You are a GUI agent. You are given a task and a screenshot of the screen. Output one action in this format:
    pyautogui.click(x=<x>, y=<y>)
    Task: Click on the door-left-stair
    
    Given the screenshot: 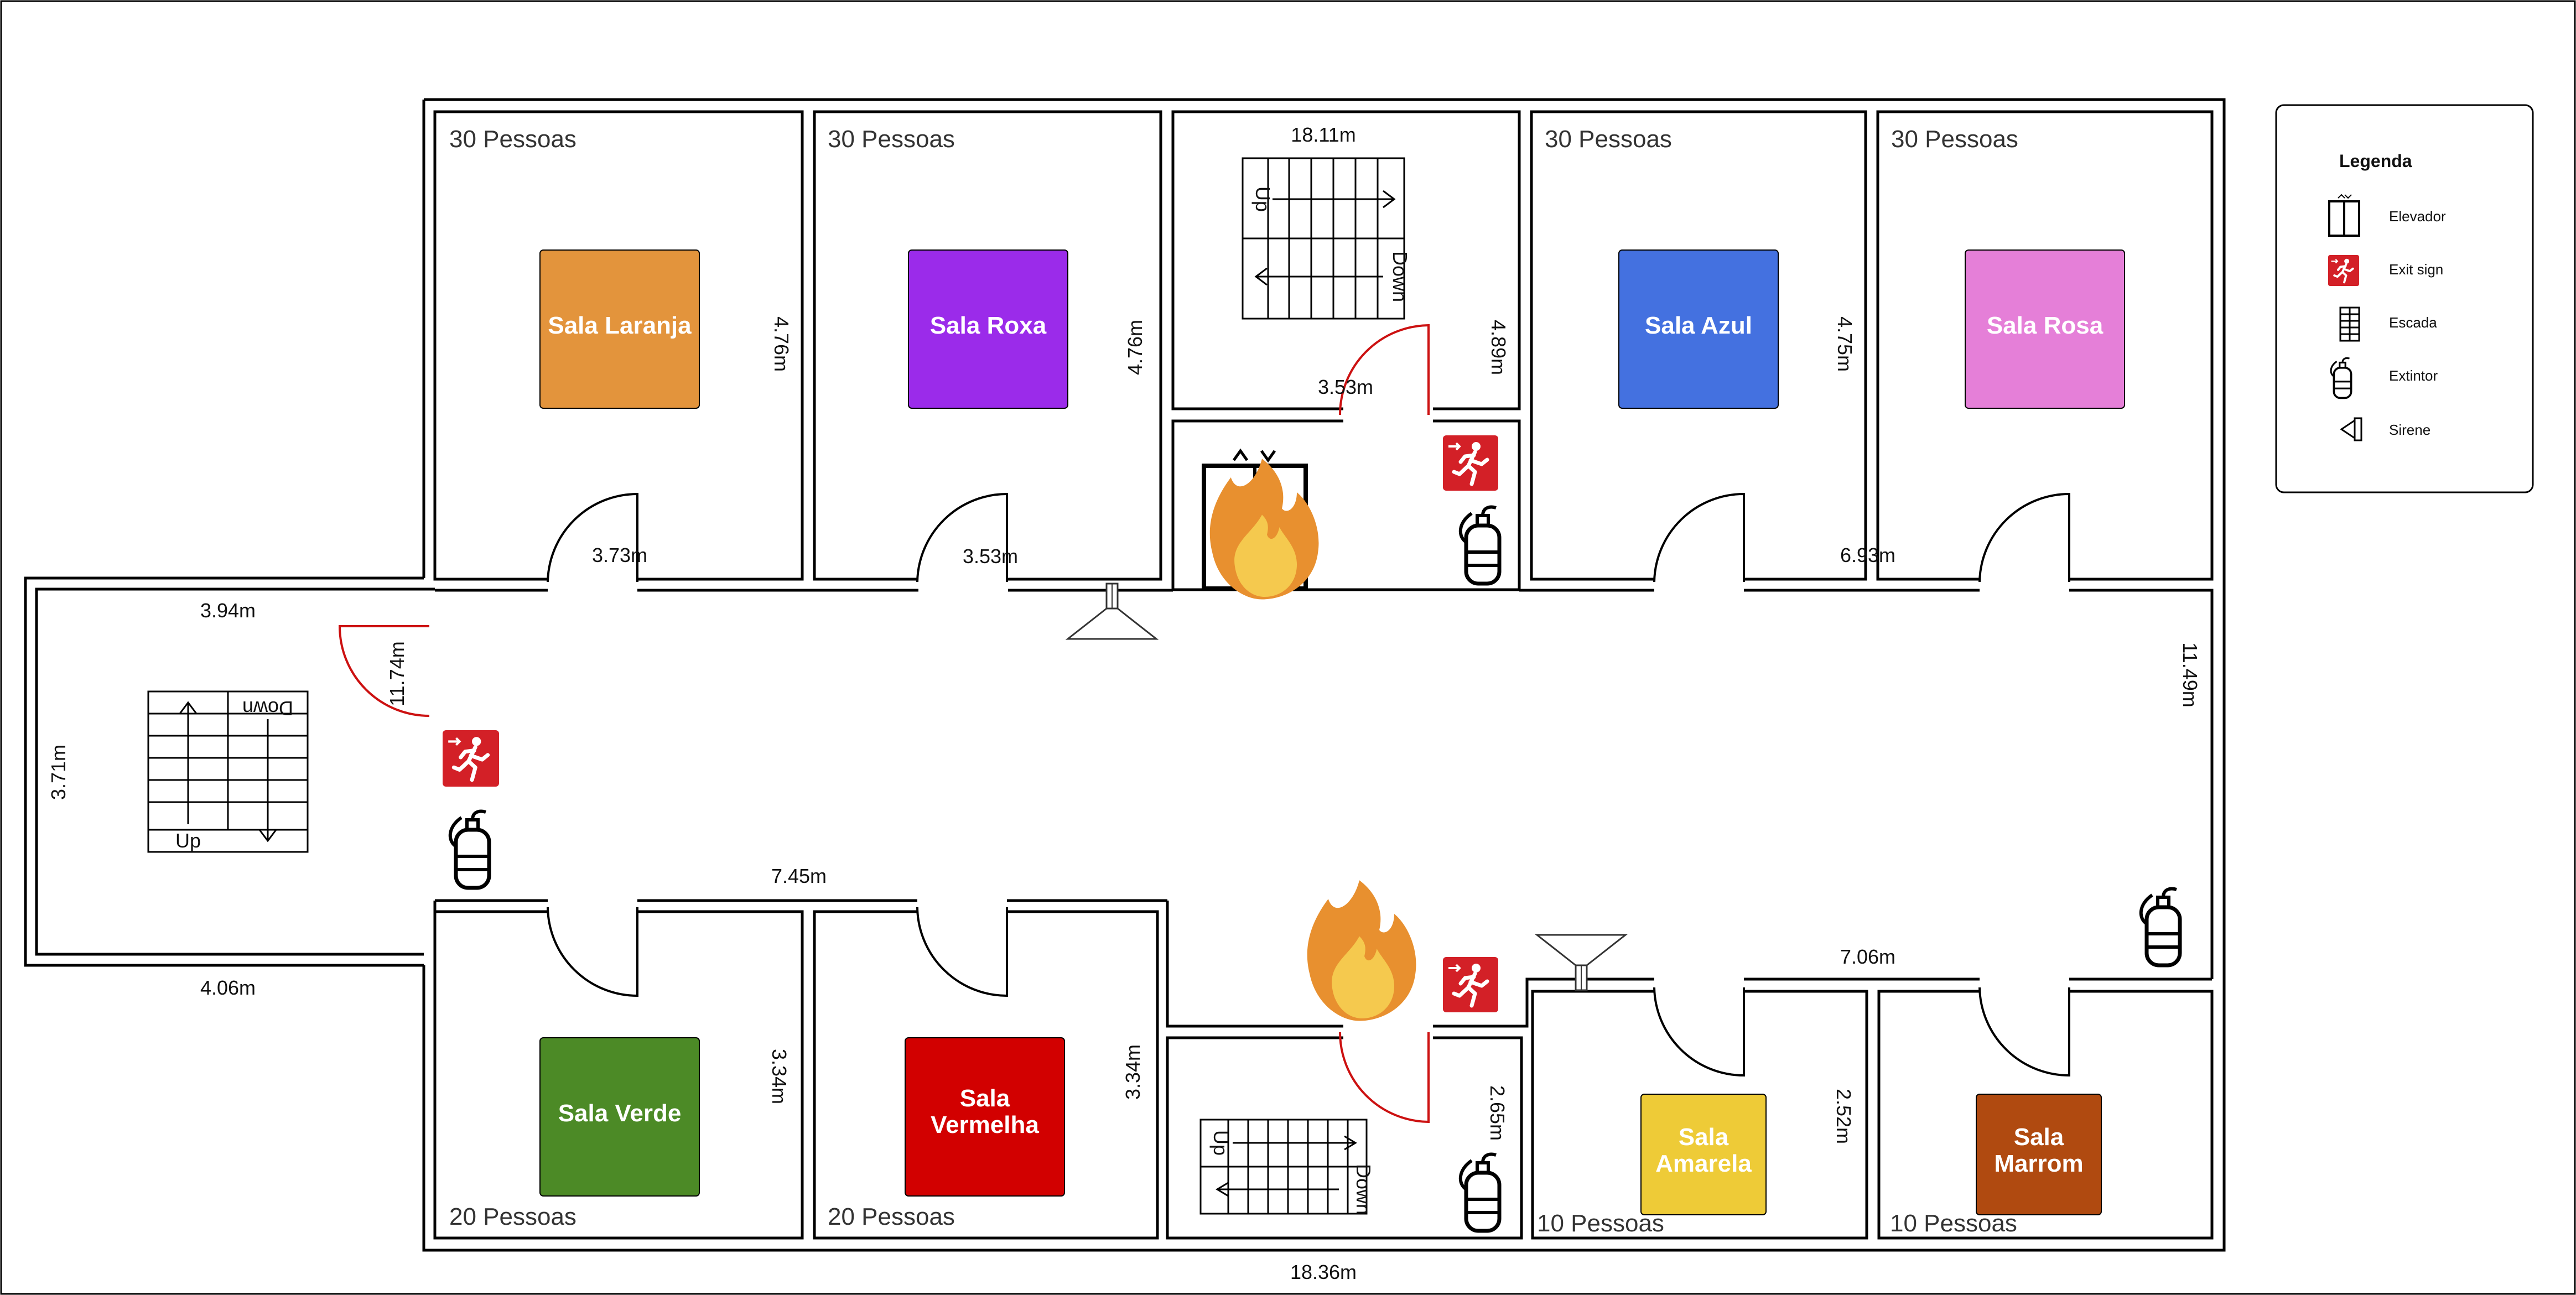 What is the action you would take?
    pyautogui.click(x=384, y=671)
    